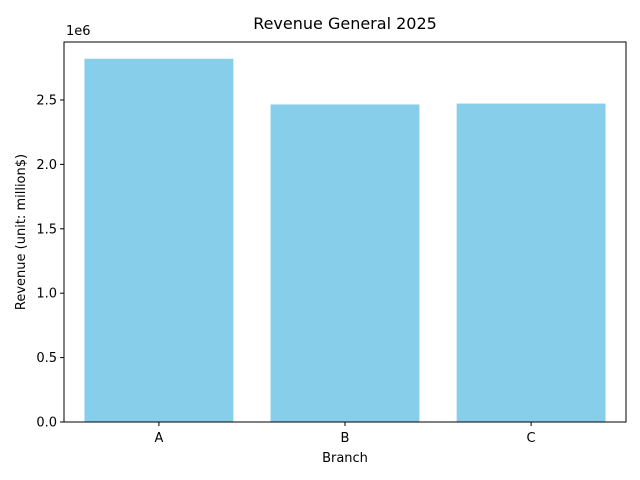  What do you see at coordinates (78, 31) in the screenshot?
I see `y-axis-offset-label: 1e6` at bounding box center [78, 31].